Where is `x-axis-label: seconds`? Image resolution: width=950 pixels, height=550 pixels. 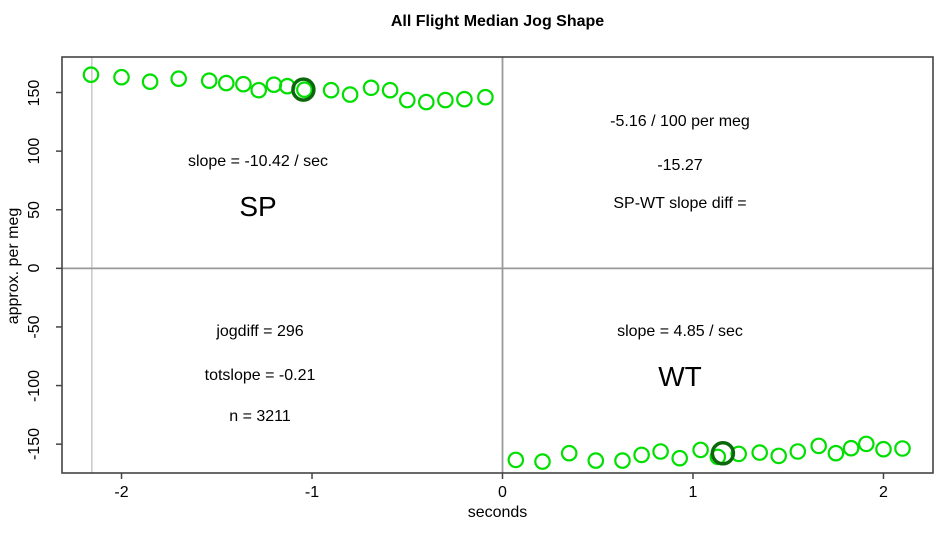 x-axis-label: seconds is located at coordinates (497, 512).